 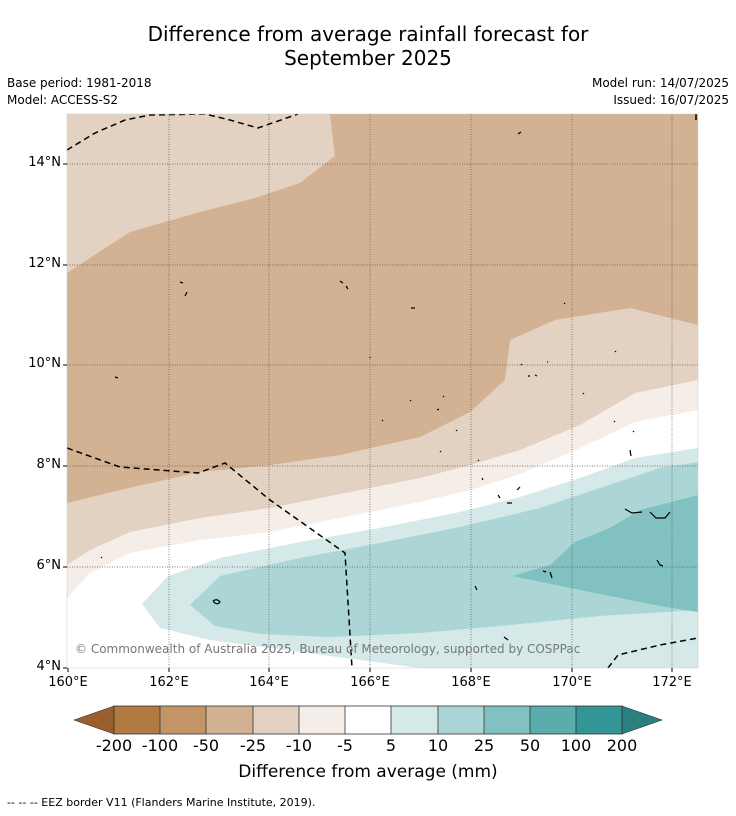 I want to click on lon-label-166e: 166°E, so click(x=370, y=682).